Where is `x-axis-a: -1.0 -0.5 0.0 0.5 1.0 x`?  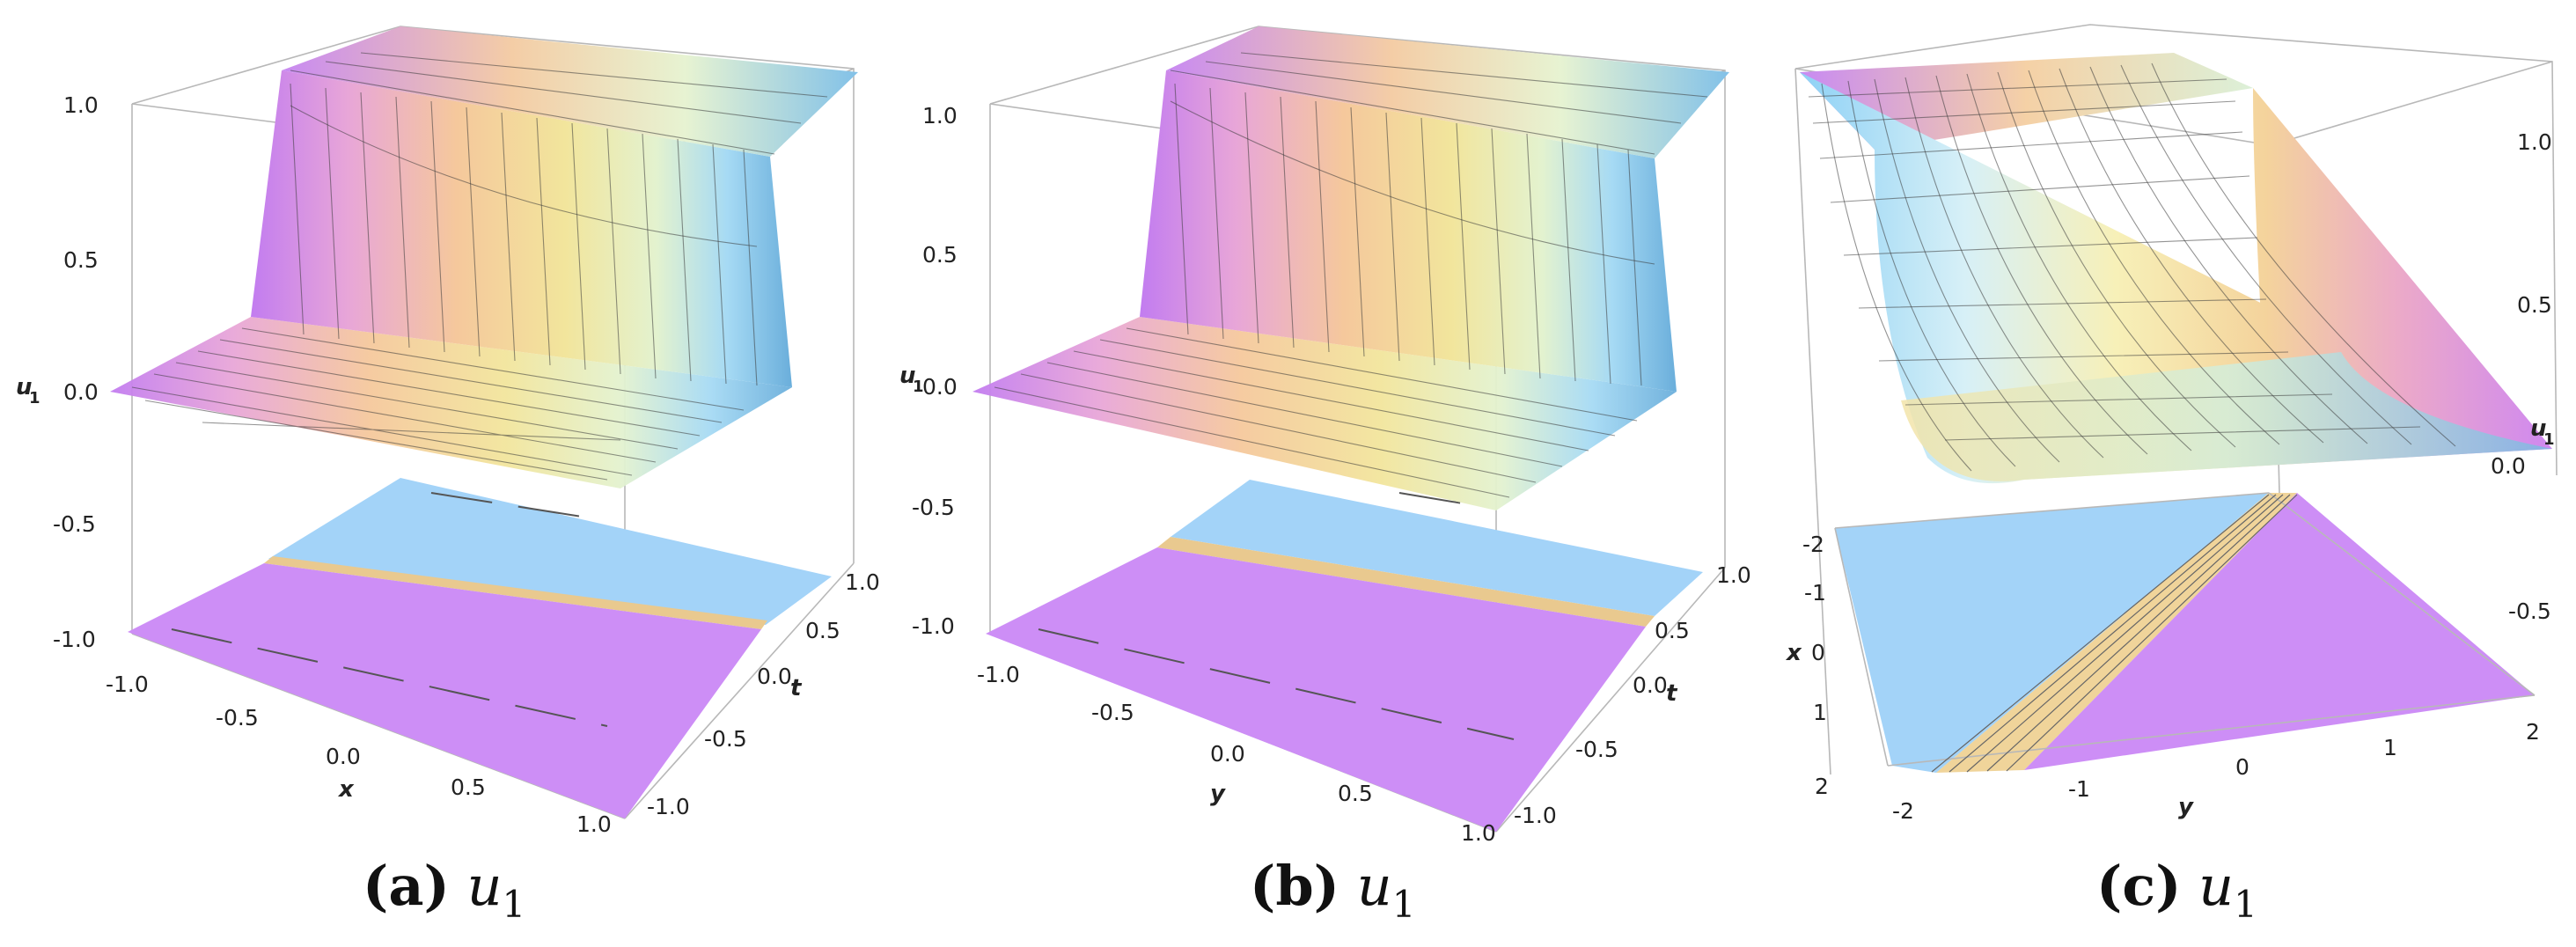 x-axis-a: -1.0 -0.5 0.0 0.5 1.0 x is located at coordinates (359, 754).